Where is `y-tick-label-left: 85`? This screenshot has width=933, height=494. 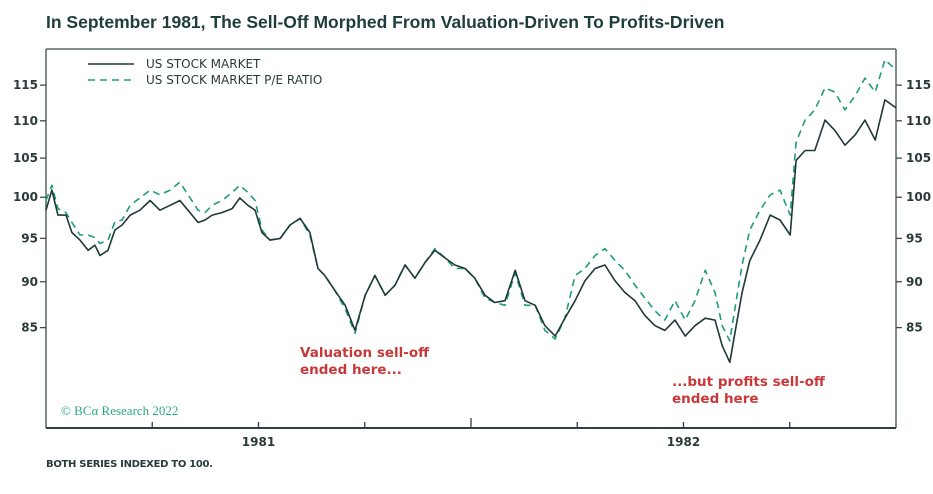
y-tick-label-left: 85 is located at coordinates (29, 328).